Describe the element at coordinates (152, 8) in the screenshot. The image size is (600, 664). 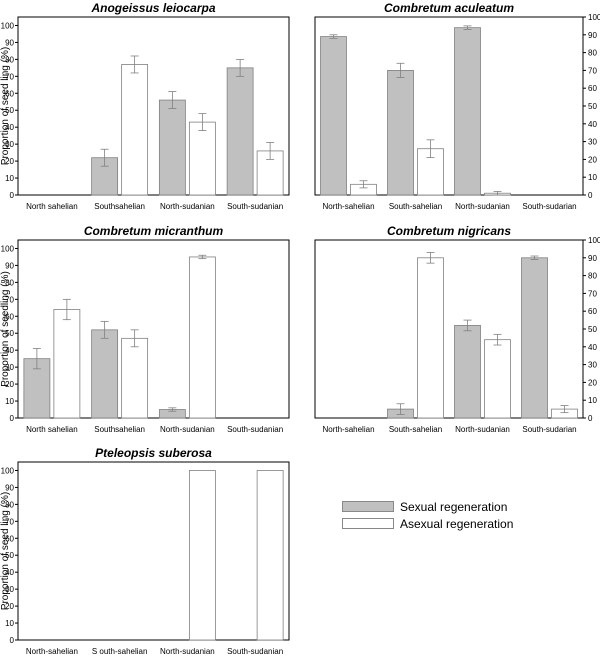
I see `chart-title: Anogeissus leiocarpa` at that location.